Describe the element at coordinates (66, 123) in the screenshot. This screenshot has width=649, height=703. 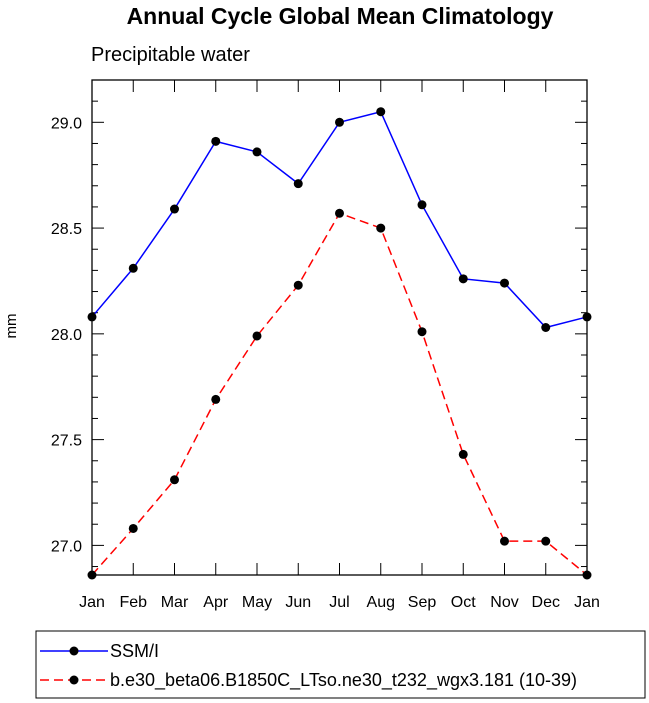
I see `y-tick-label: 29.0` at that location.